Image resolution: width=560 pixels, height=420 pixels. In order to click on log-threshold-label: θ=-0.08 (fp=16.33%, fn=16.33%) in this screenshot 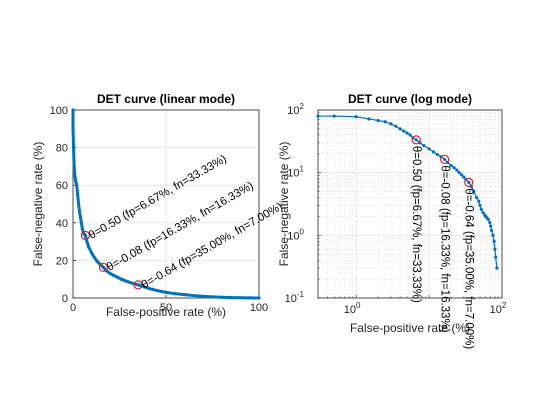, I will do `click(445, 248)`.